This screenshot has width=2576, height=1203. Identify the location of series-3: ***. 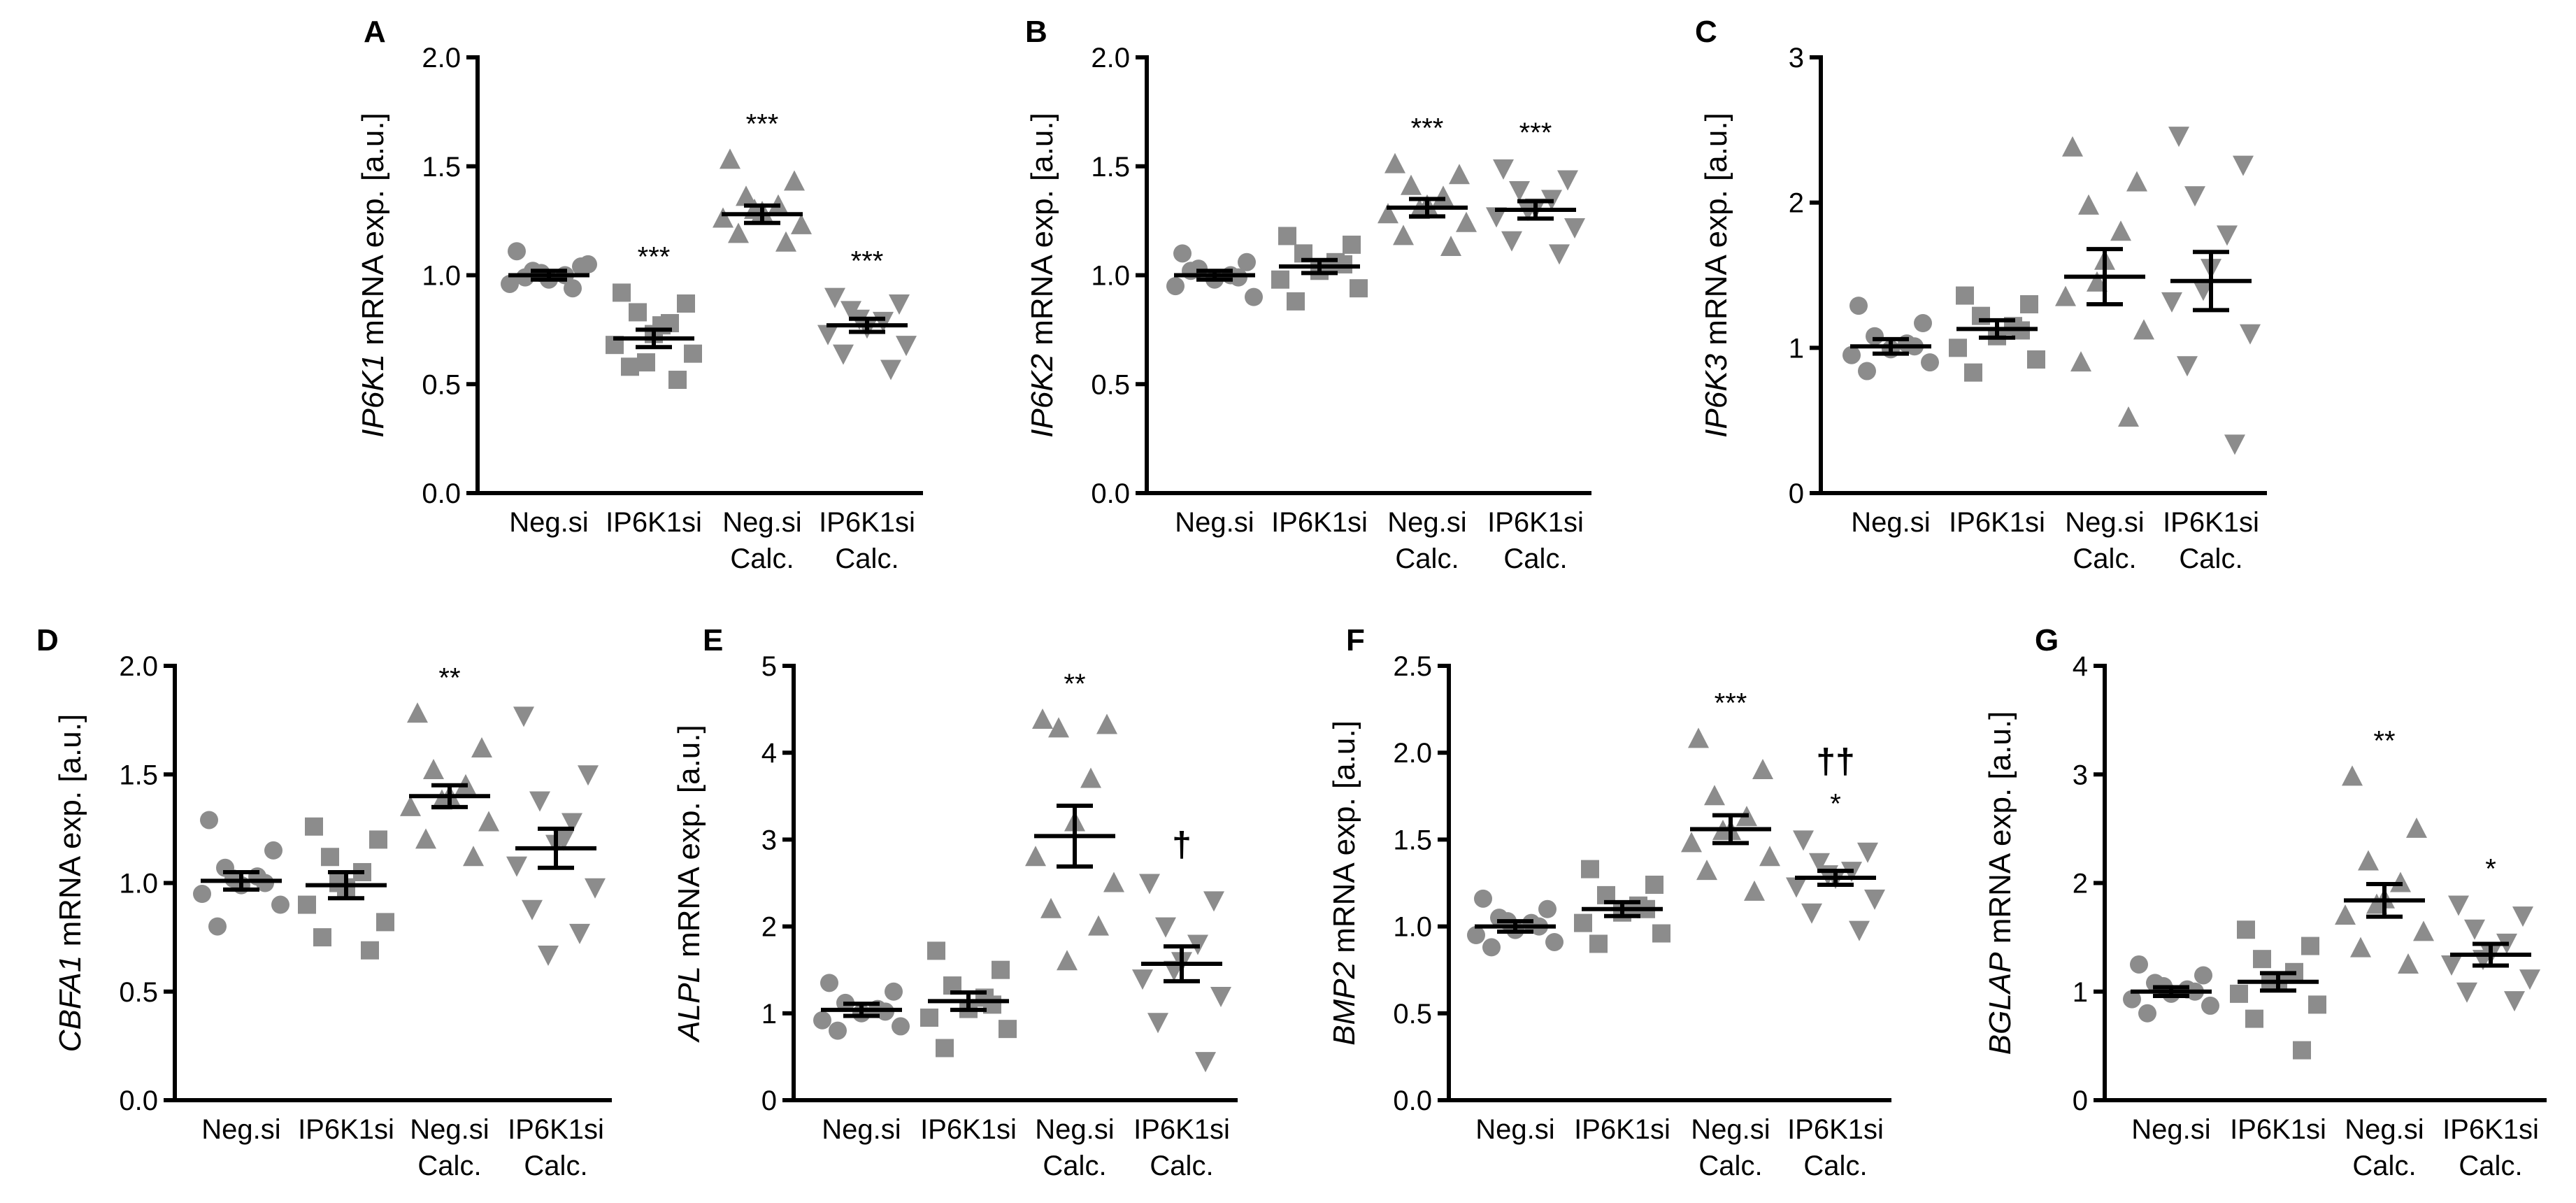
(1535, 191).